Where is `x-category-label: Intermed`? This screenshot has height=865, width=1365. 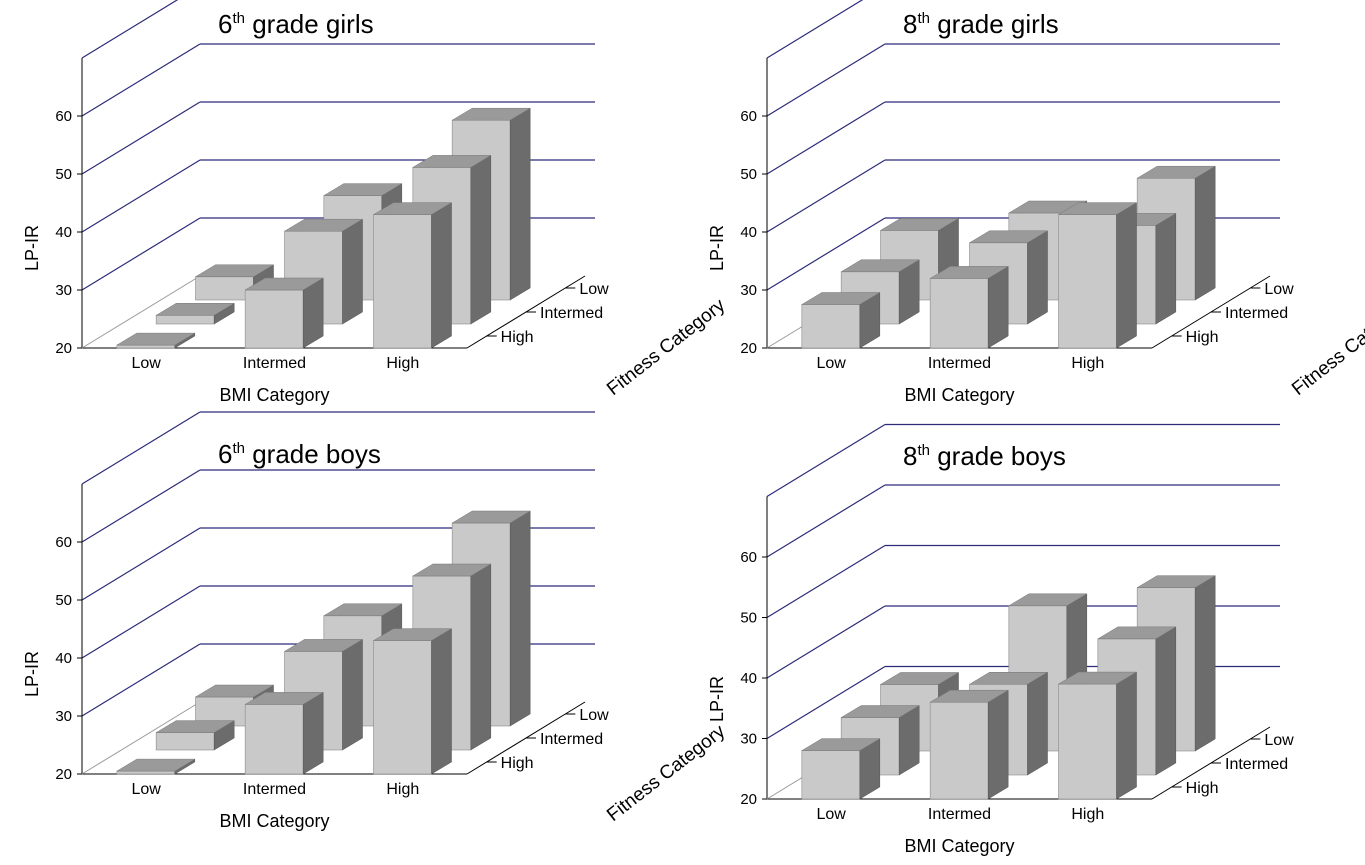 x-category-label: Intermed is located at coordinates (959, 363).